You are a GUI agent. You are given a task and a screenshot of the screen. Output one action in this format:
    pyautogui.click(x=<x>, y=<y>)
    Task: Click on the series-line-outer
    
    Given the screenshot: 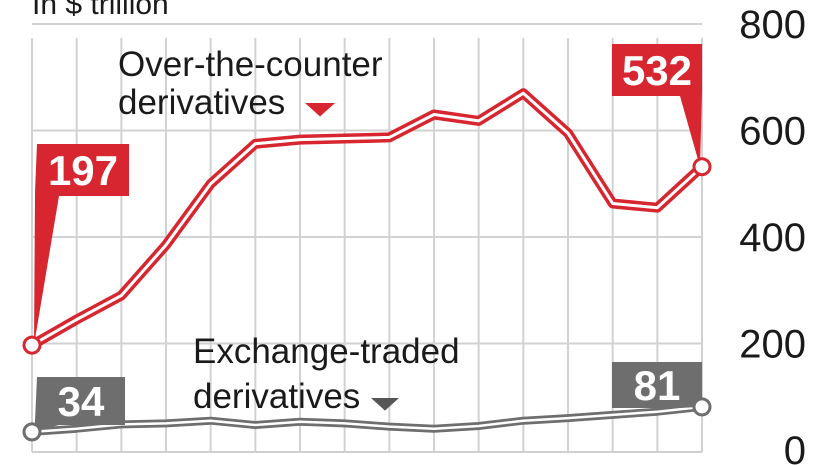 What is the action you would take?
    pyautogui.click(x=367, y=419)
    